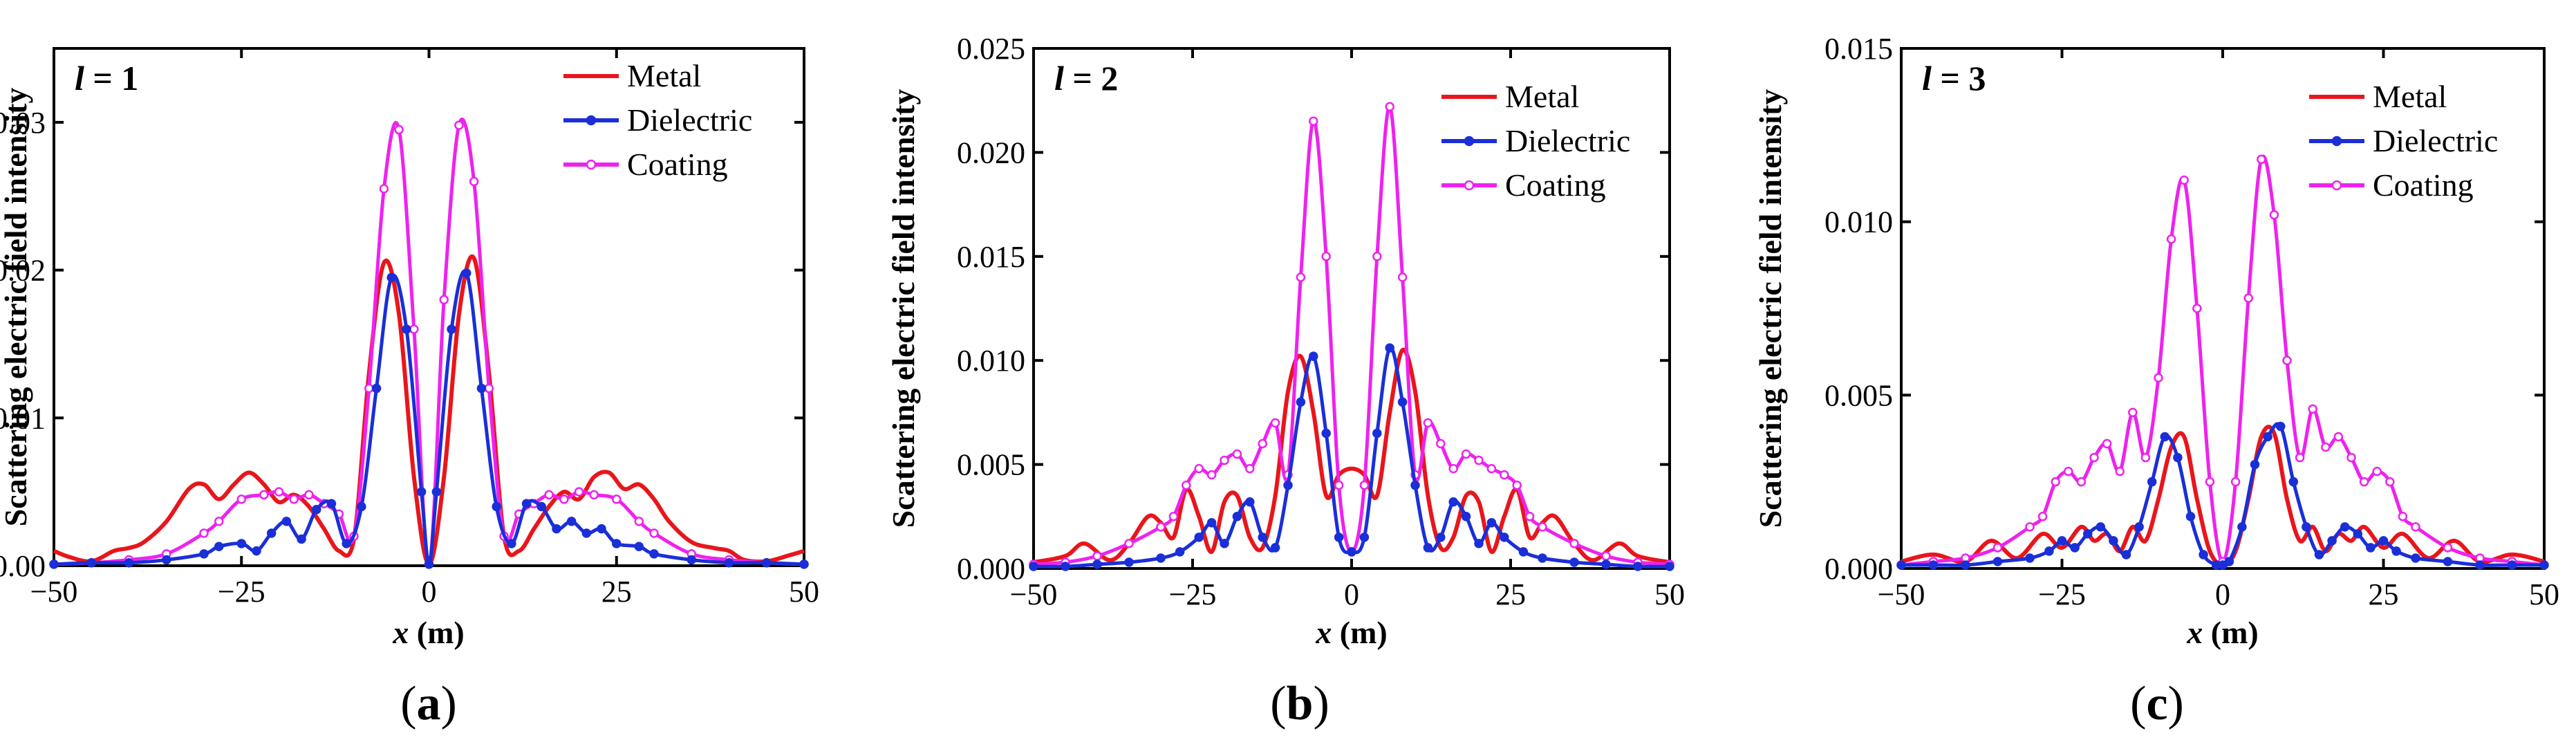  Describe the element at coordinates (429, 592) in the screenshot. I see `x-tick-label: 0` at that location.